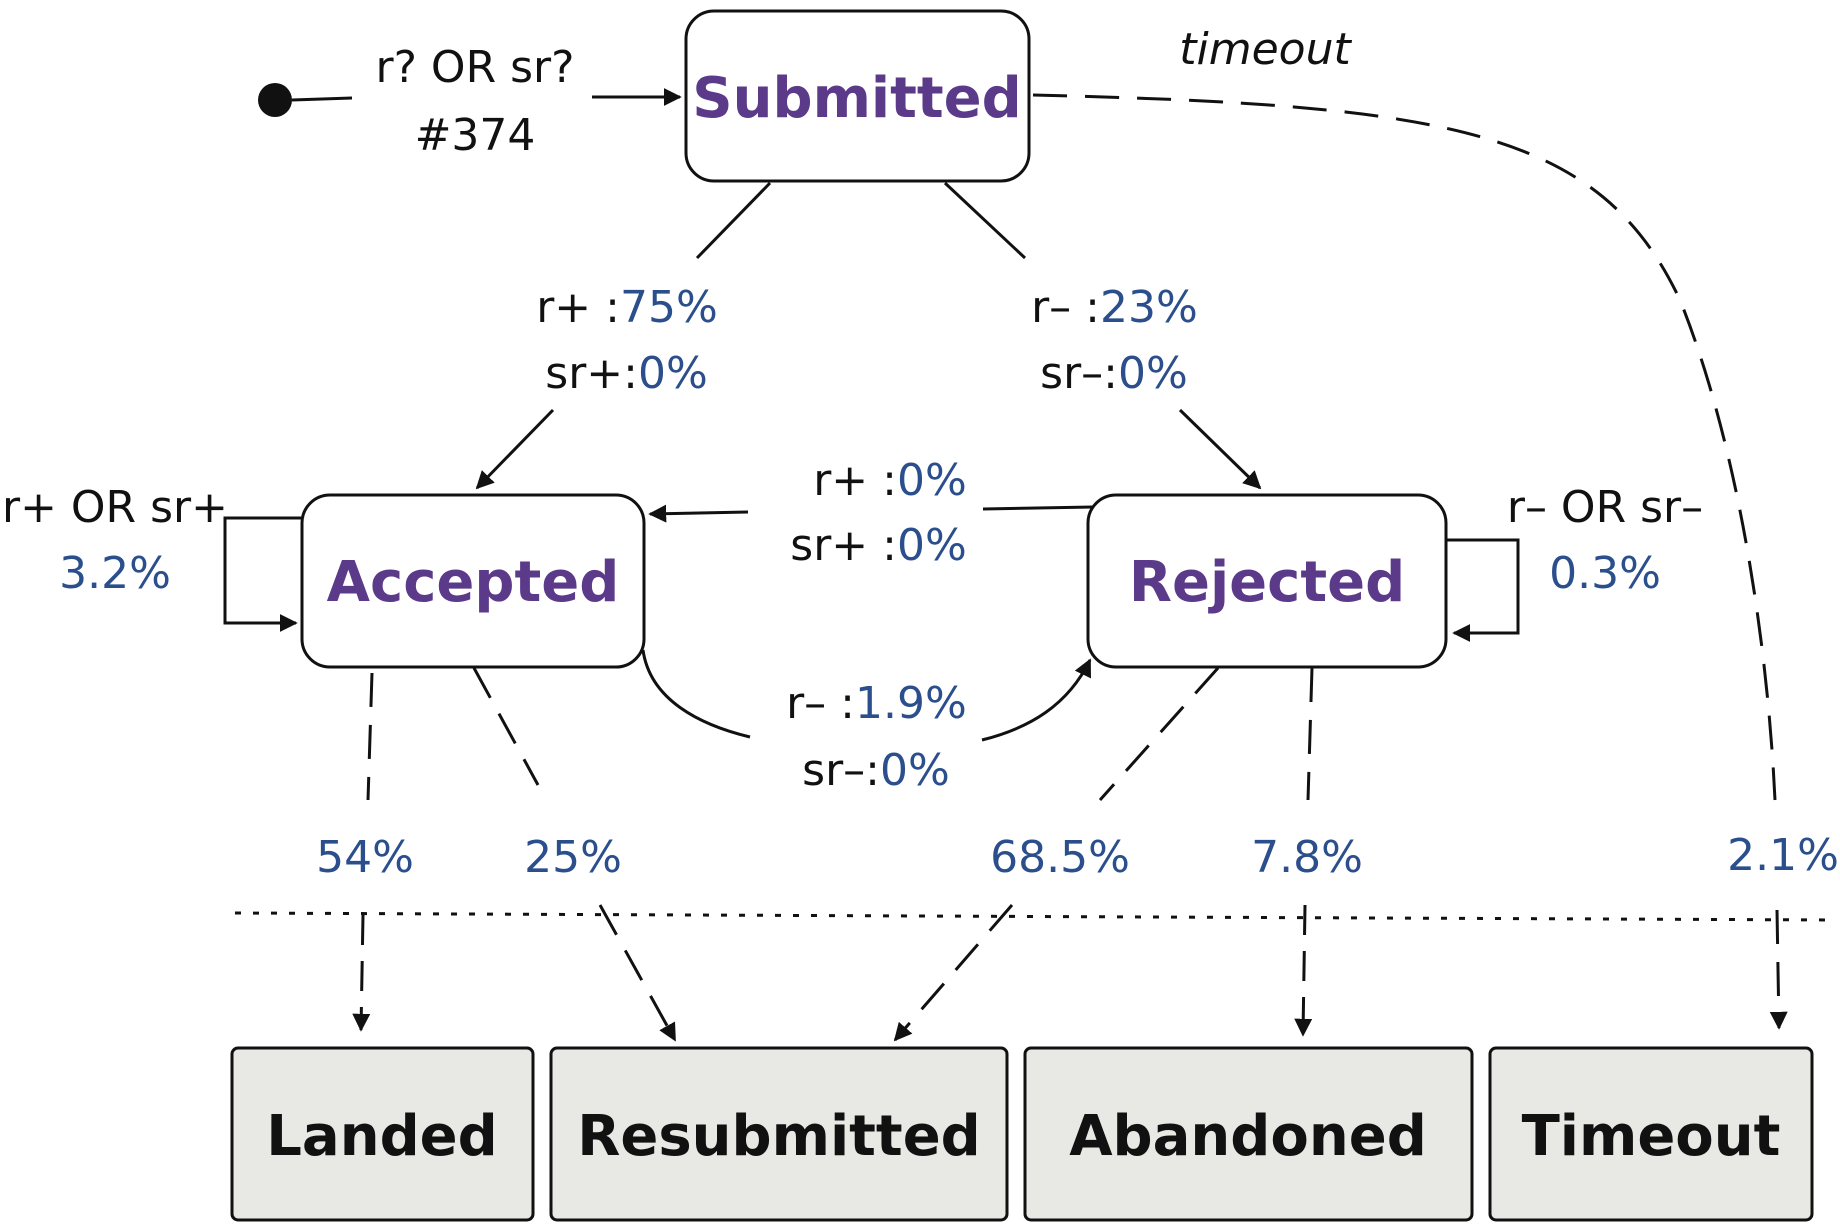 The height and width of the screenshot is (1231, 1840). Describe the element at coordinates (262, 574) in the screenshot. I see `accepted-self-loop` at that location.